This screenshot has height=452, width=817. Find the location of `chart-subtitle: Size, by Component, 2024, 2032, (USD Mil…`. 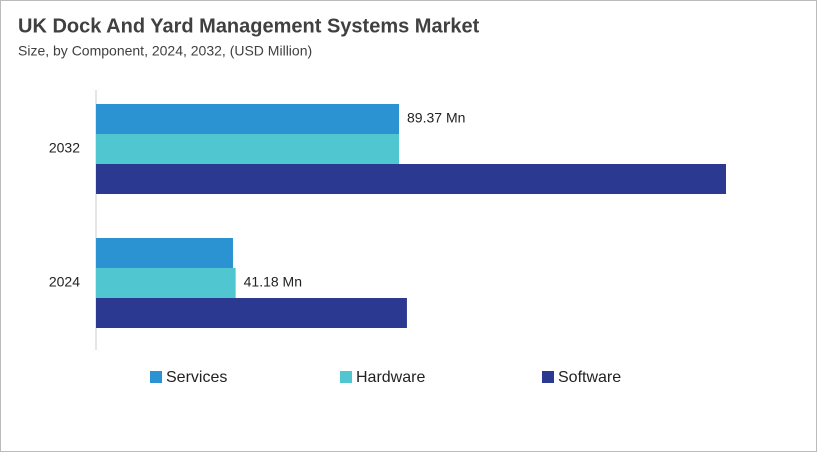

chart-subtitle: Size, by Component, 2024, 2032, (USD Mil… is located at coordinates (165, 51).